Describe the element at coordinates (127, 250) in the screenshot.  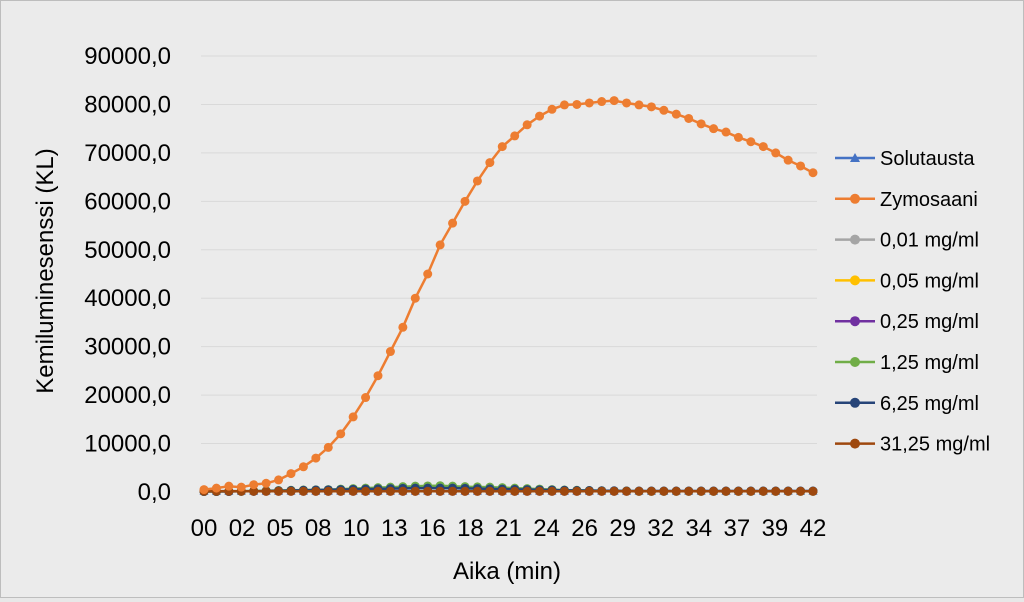
I see `y-tick-label: 50000,0` at that location.